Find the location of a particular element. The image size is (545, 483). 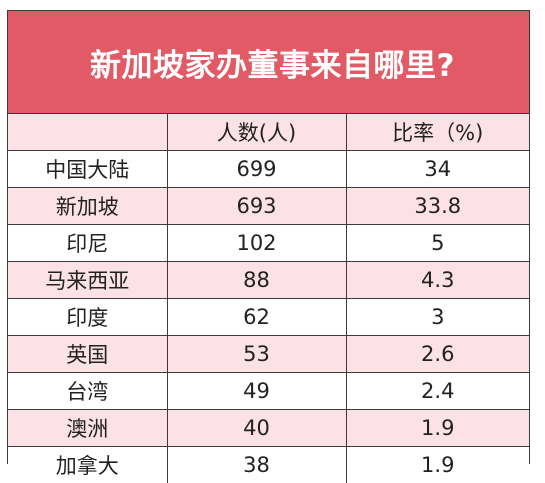

region-cell: 中国大陆 is located at coordinates (87, 169).